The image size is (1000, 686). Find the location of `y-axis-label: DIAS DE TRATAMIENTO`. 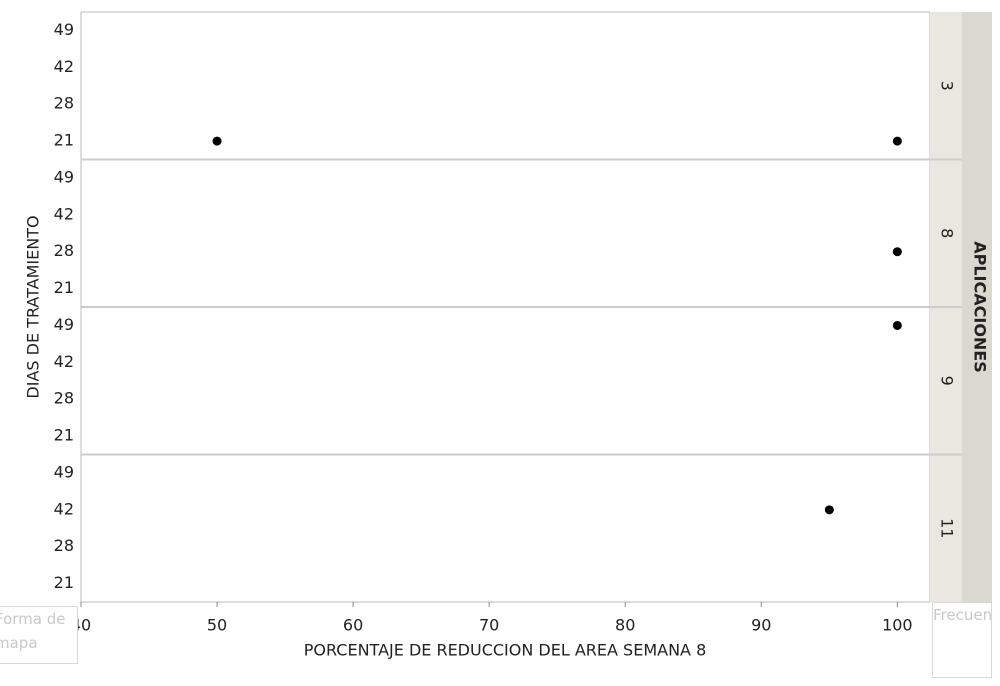

y-axis-label: DIAS DE TRATAMIENTO is located at coordinates (33, 306).